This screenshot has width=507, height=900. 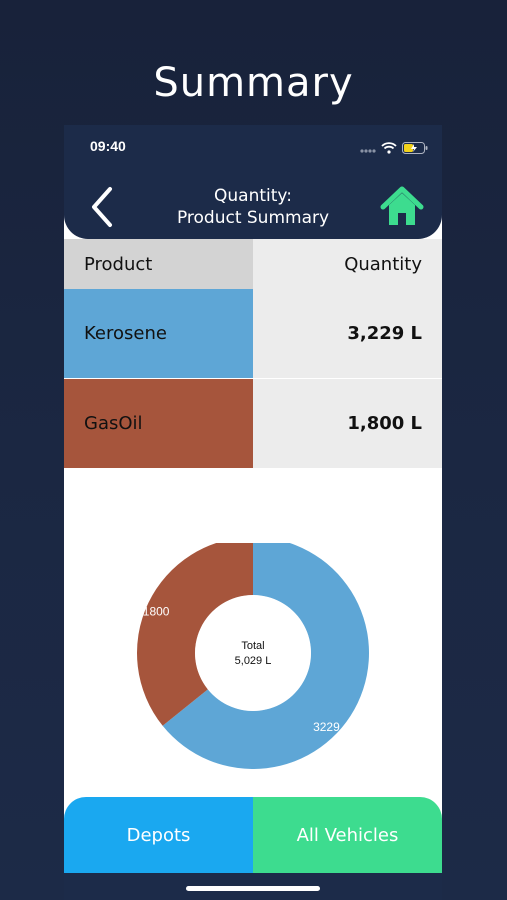 I want to click on donut-slice-kerosene, so click(x=265, y=653).